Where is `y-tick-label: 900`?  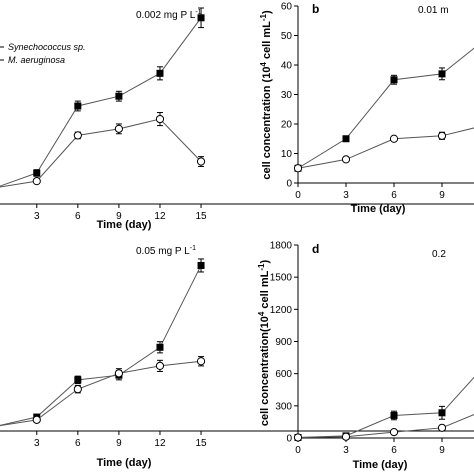 y-tick-label: 900 is located at coordinates (283, 342).